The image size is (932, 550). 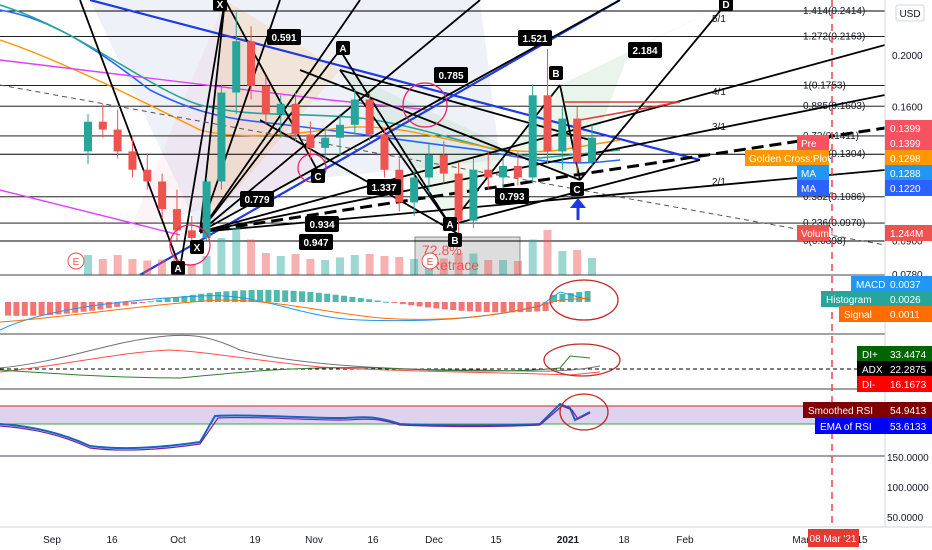 I want to click on tag-label: EMA of RSI, so click(x=846, y=427).